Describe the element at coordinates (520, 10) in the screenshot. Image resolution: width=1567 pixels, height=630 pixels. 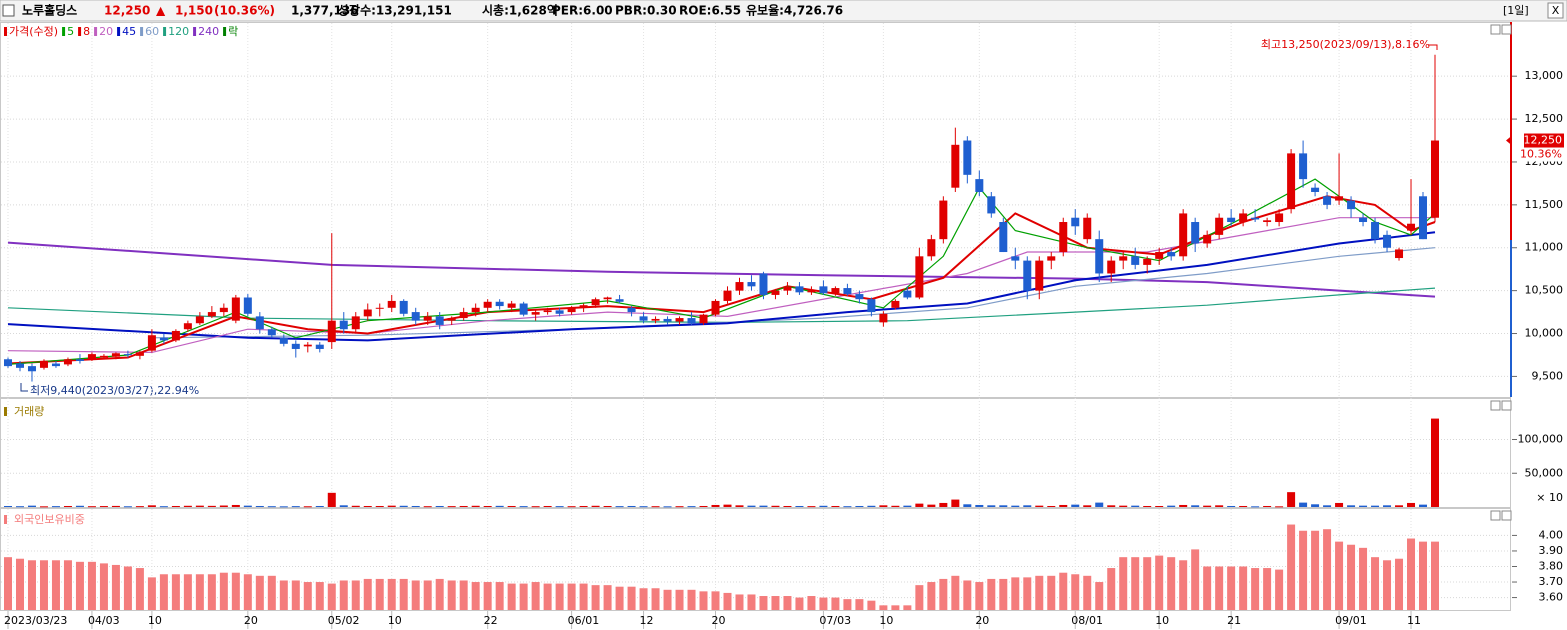
I see `mcap: 시총:1,628억` at that location.